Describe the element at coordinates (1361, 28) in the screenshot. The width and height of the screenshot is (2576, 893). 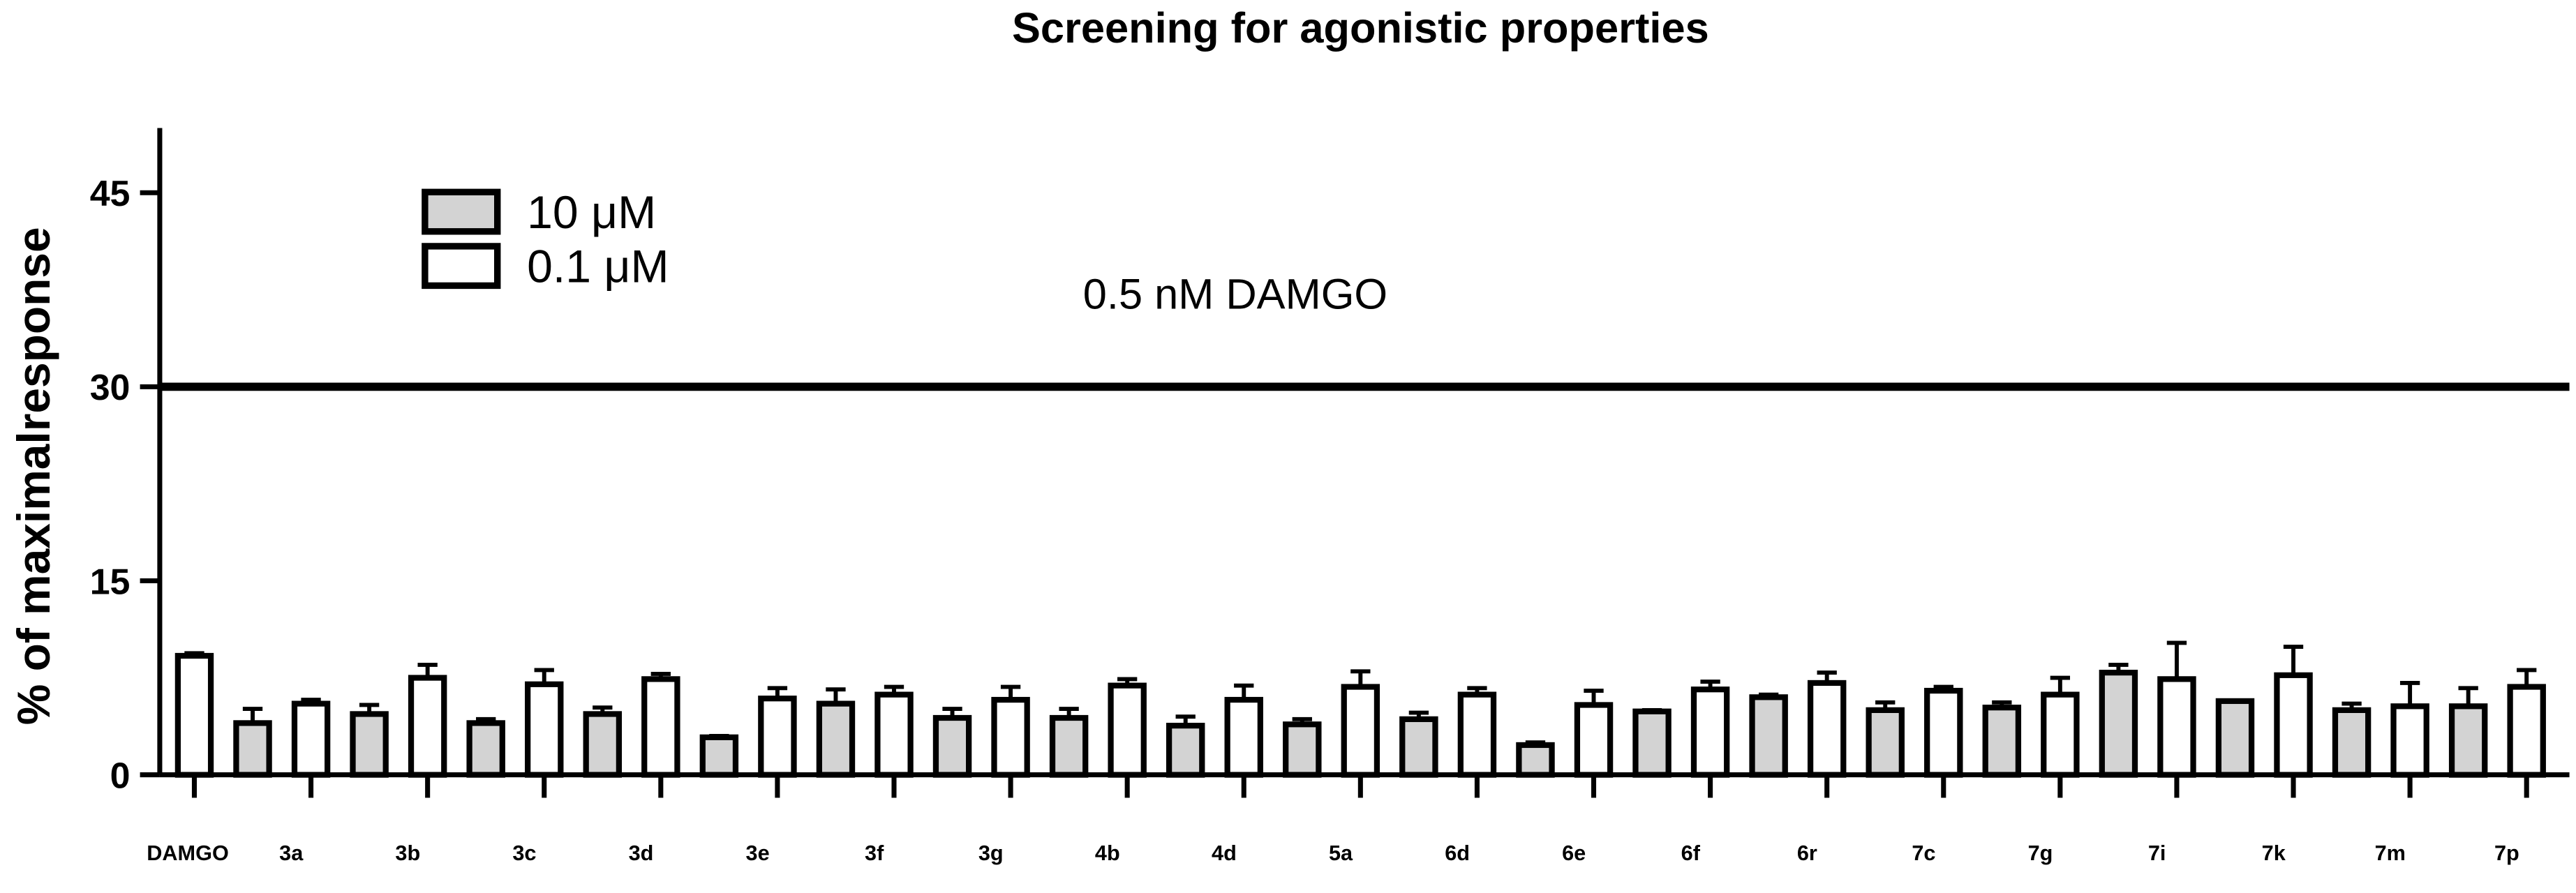
I see `chart-title: Screening for agonistic properties` at that location.